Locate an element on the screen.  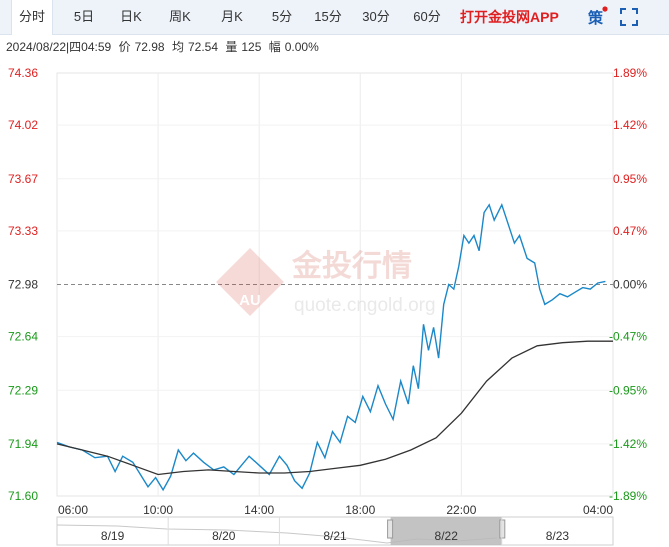
tab-5: 5分 is located at coordinates (282, 16).